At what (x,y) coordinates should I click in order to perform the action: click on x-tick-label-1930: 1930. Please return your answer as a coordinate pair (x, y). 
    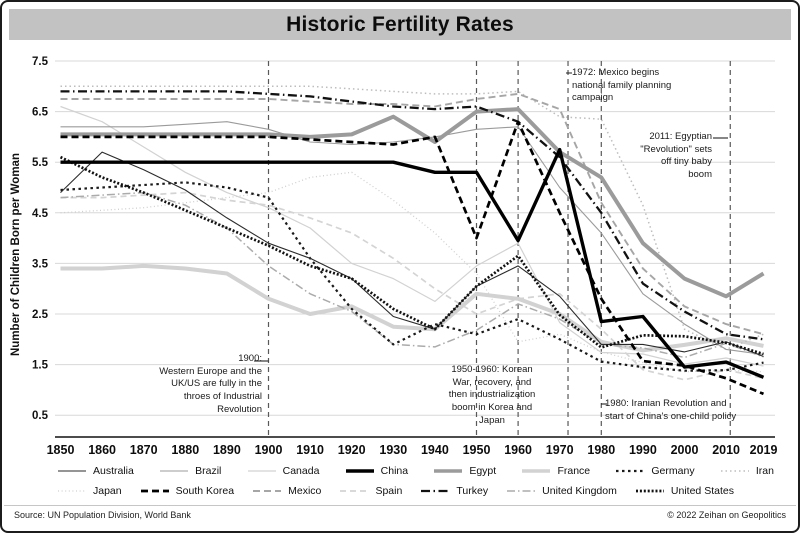
    Looking at the image, I should click on (393, 450).